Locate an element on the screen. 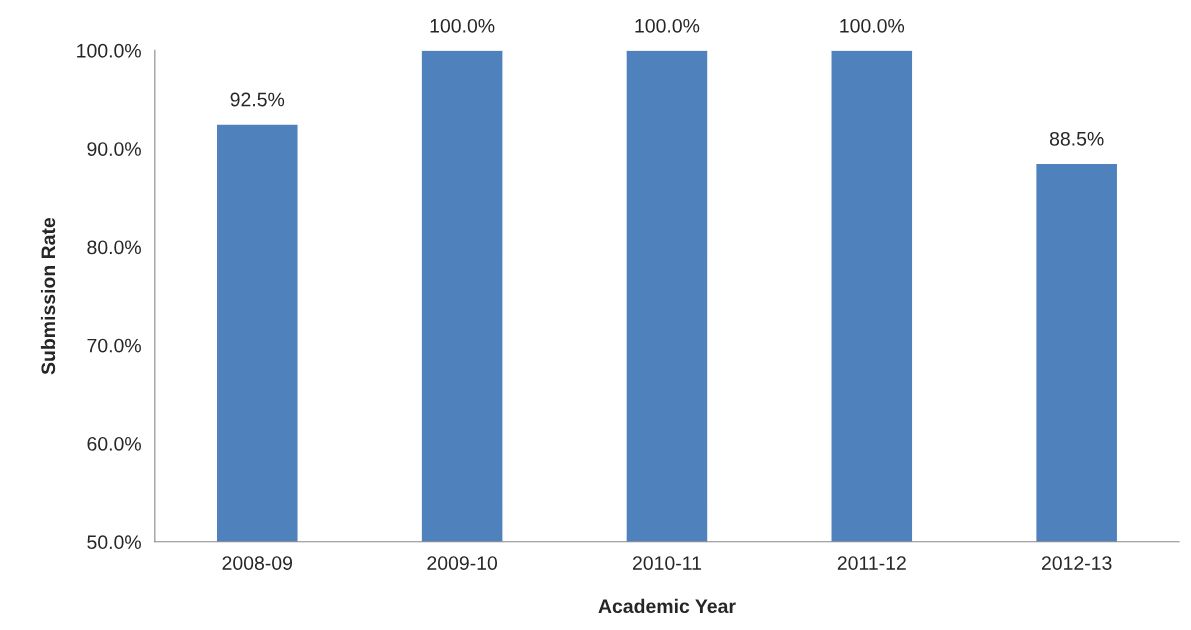 This screenshot has width=1191, height=630. y-tick-label: 70.0% is located at coordinates (114, 345).